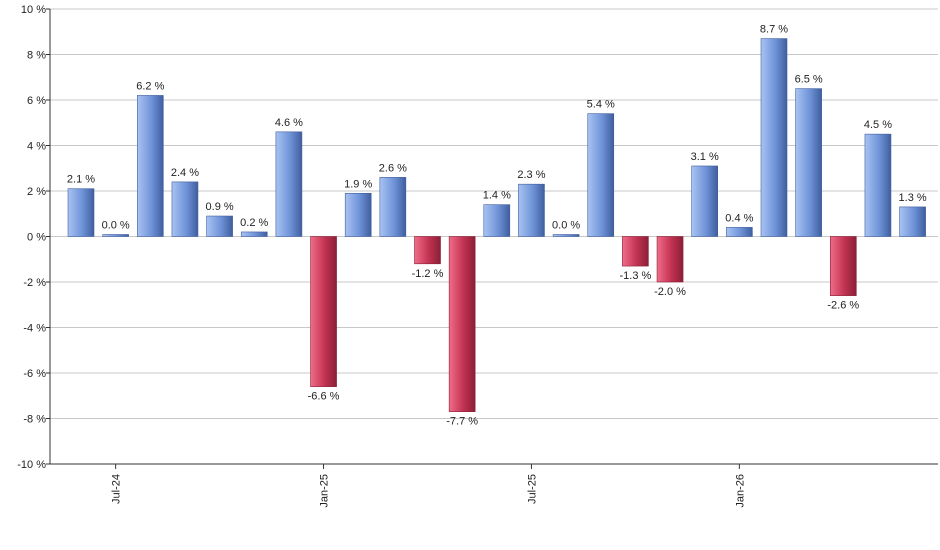 The image size is (940, 550). What do you see at coordinates (497, 196) in the screenshot?
I see `bar-value-label: 1.4 %` at bounding box center [497, 196].